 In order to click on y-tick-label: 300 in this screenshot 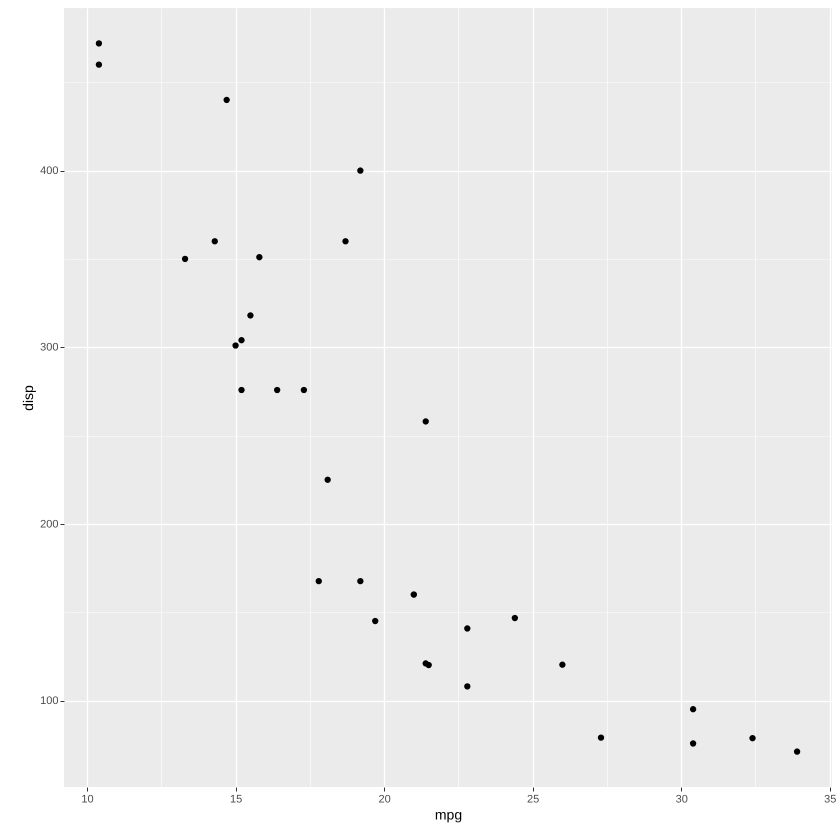, I will do `click(49, 348)`.